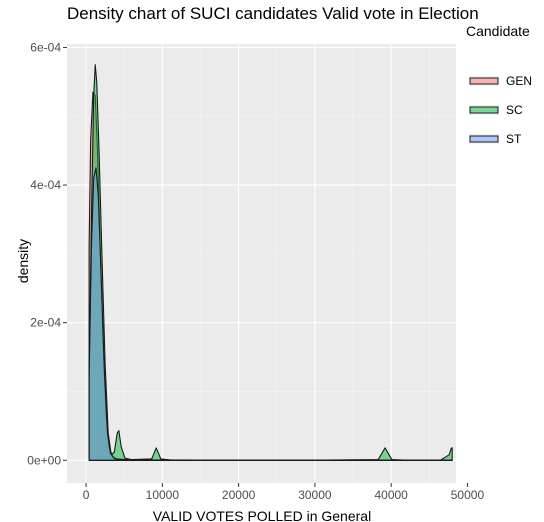 The height and width of the screenshot is (522, 544). Describe the element at coordinates (47, 253) in the screenshot. I see `y-axis: 0e+00 2e-04 4e-04 6e-04` at that location.